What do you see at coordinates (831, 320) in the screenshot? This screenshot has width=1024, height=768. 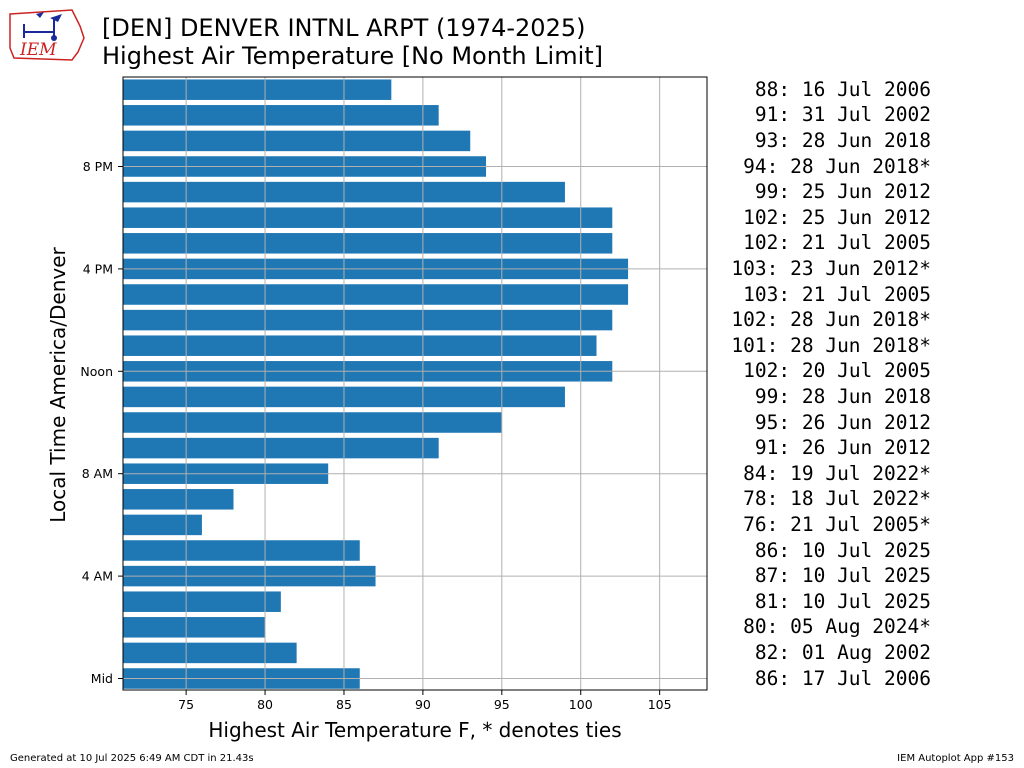 I see `annotation-hour-14: 102: 28 Jun 2018*` at bounding box center [831, 320].